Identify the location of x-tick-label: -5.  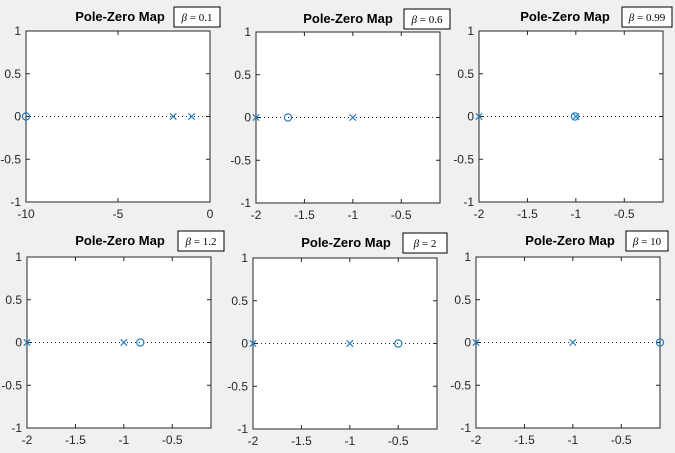
(118, 214).